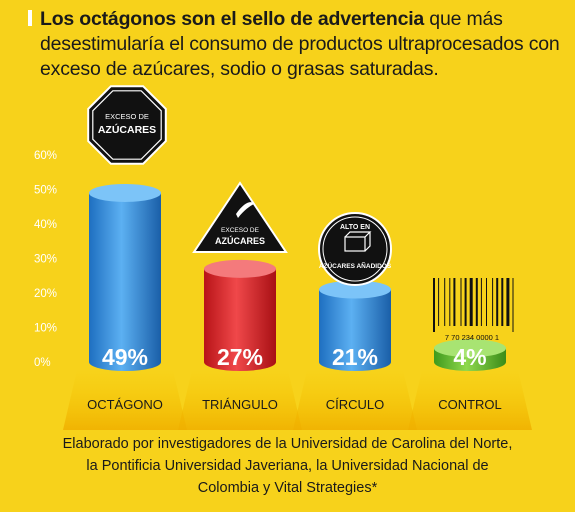 The width and height of the screenshot is (575, 512). I want to click on floor-light-beams, so click(297, 400).